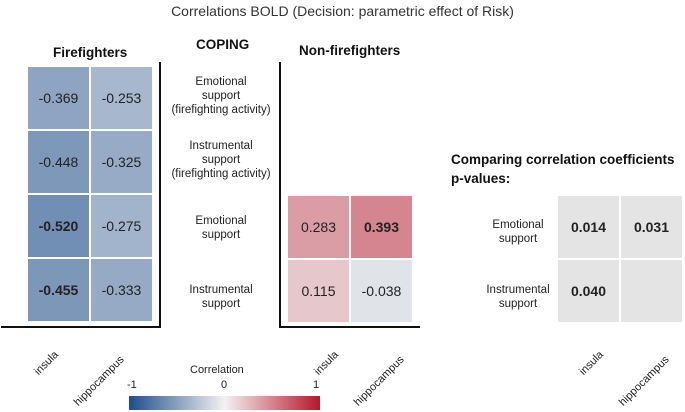 The width and height of the screenshot is (685, 412). What do you see at coordinates (318, 227) in the screenshot?
I see `heatmap-cell: 0.283` at bounding box center [318, 227].